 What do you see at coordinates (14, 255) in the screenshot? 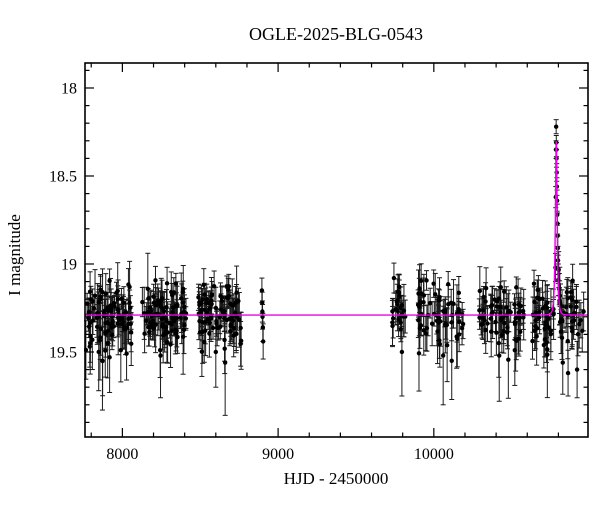
I see `y-axis-label: I magnitude` at bounding box center [14, 255].